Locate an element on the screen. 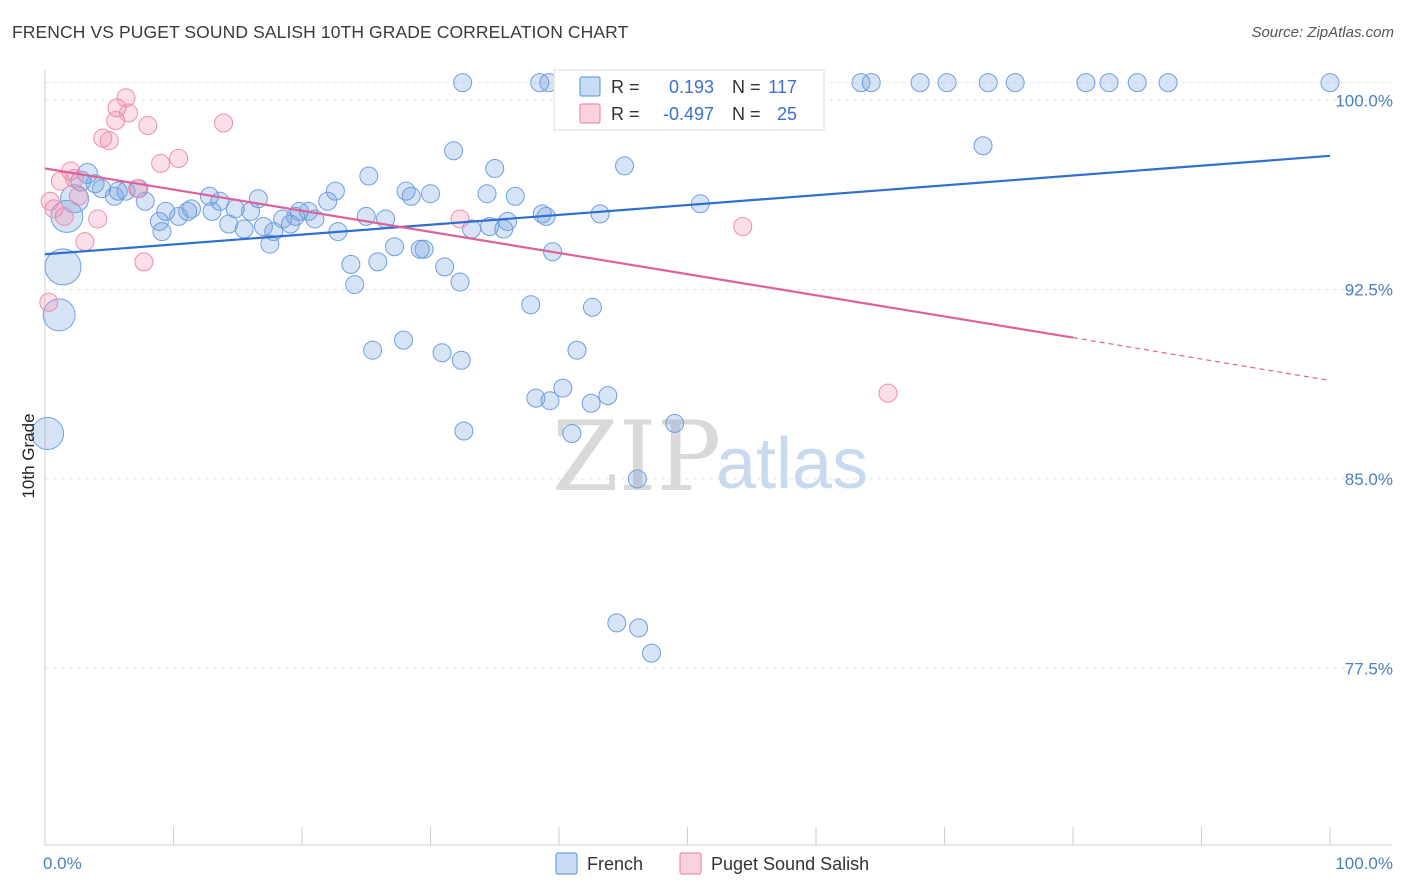 The height and width of the screenshot is (892, 1406). salish-n-label: N = is located at coordinates (746, 114).